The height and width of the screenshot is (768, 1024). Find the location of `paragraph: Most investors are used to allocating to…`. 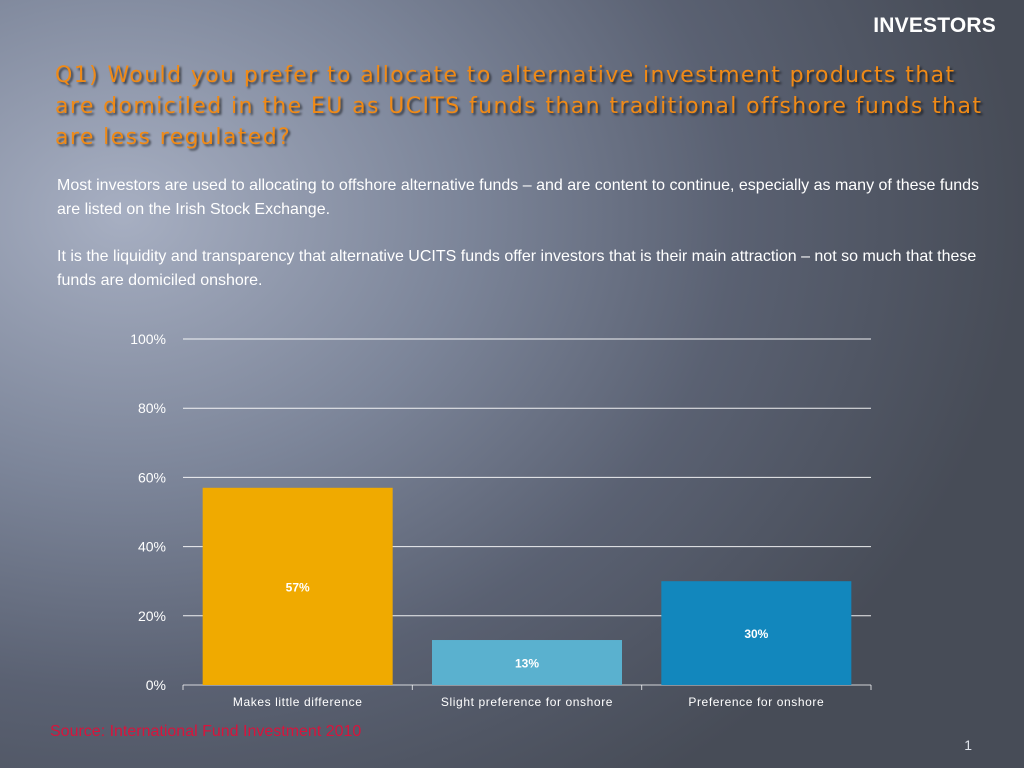

paragraph: Most investors are used to allocating to… is located at coordinates (518, 197).